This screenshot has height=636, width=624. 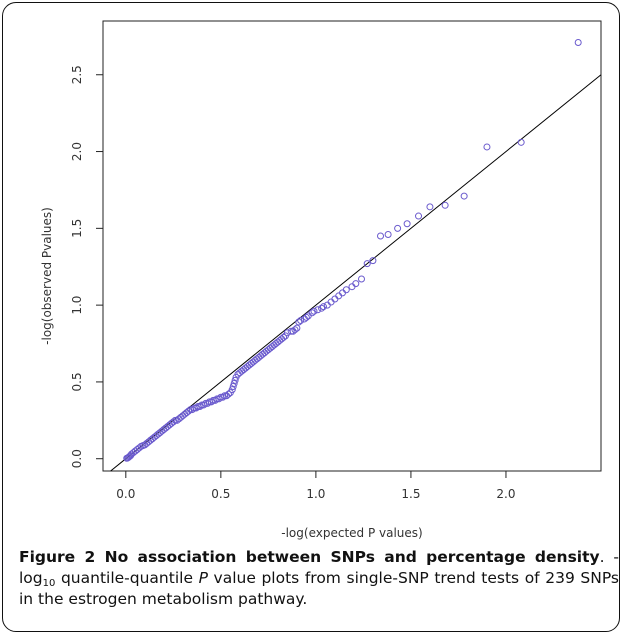 What do you see at coordinates (351, 533) in the screenshot?
I see `x-axis-label: -log(expected P values)` at bounding box center [351, 533].